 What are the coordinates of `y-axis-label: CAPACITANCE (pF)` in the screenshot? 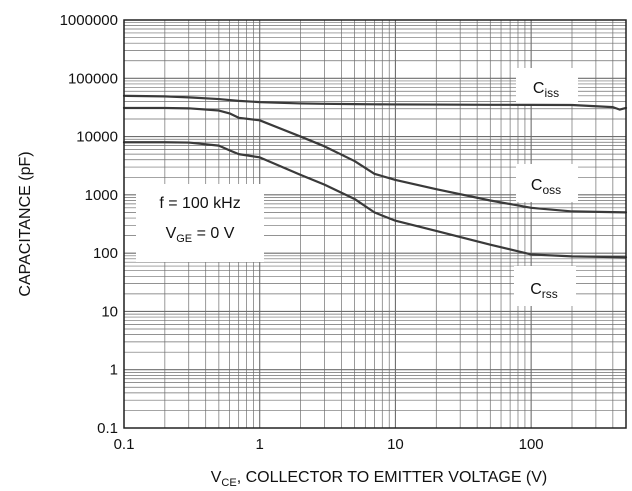 It's located at (25, 223).